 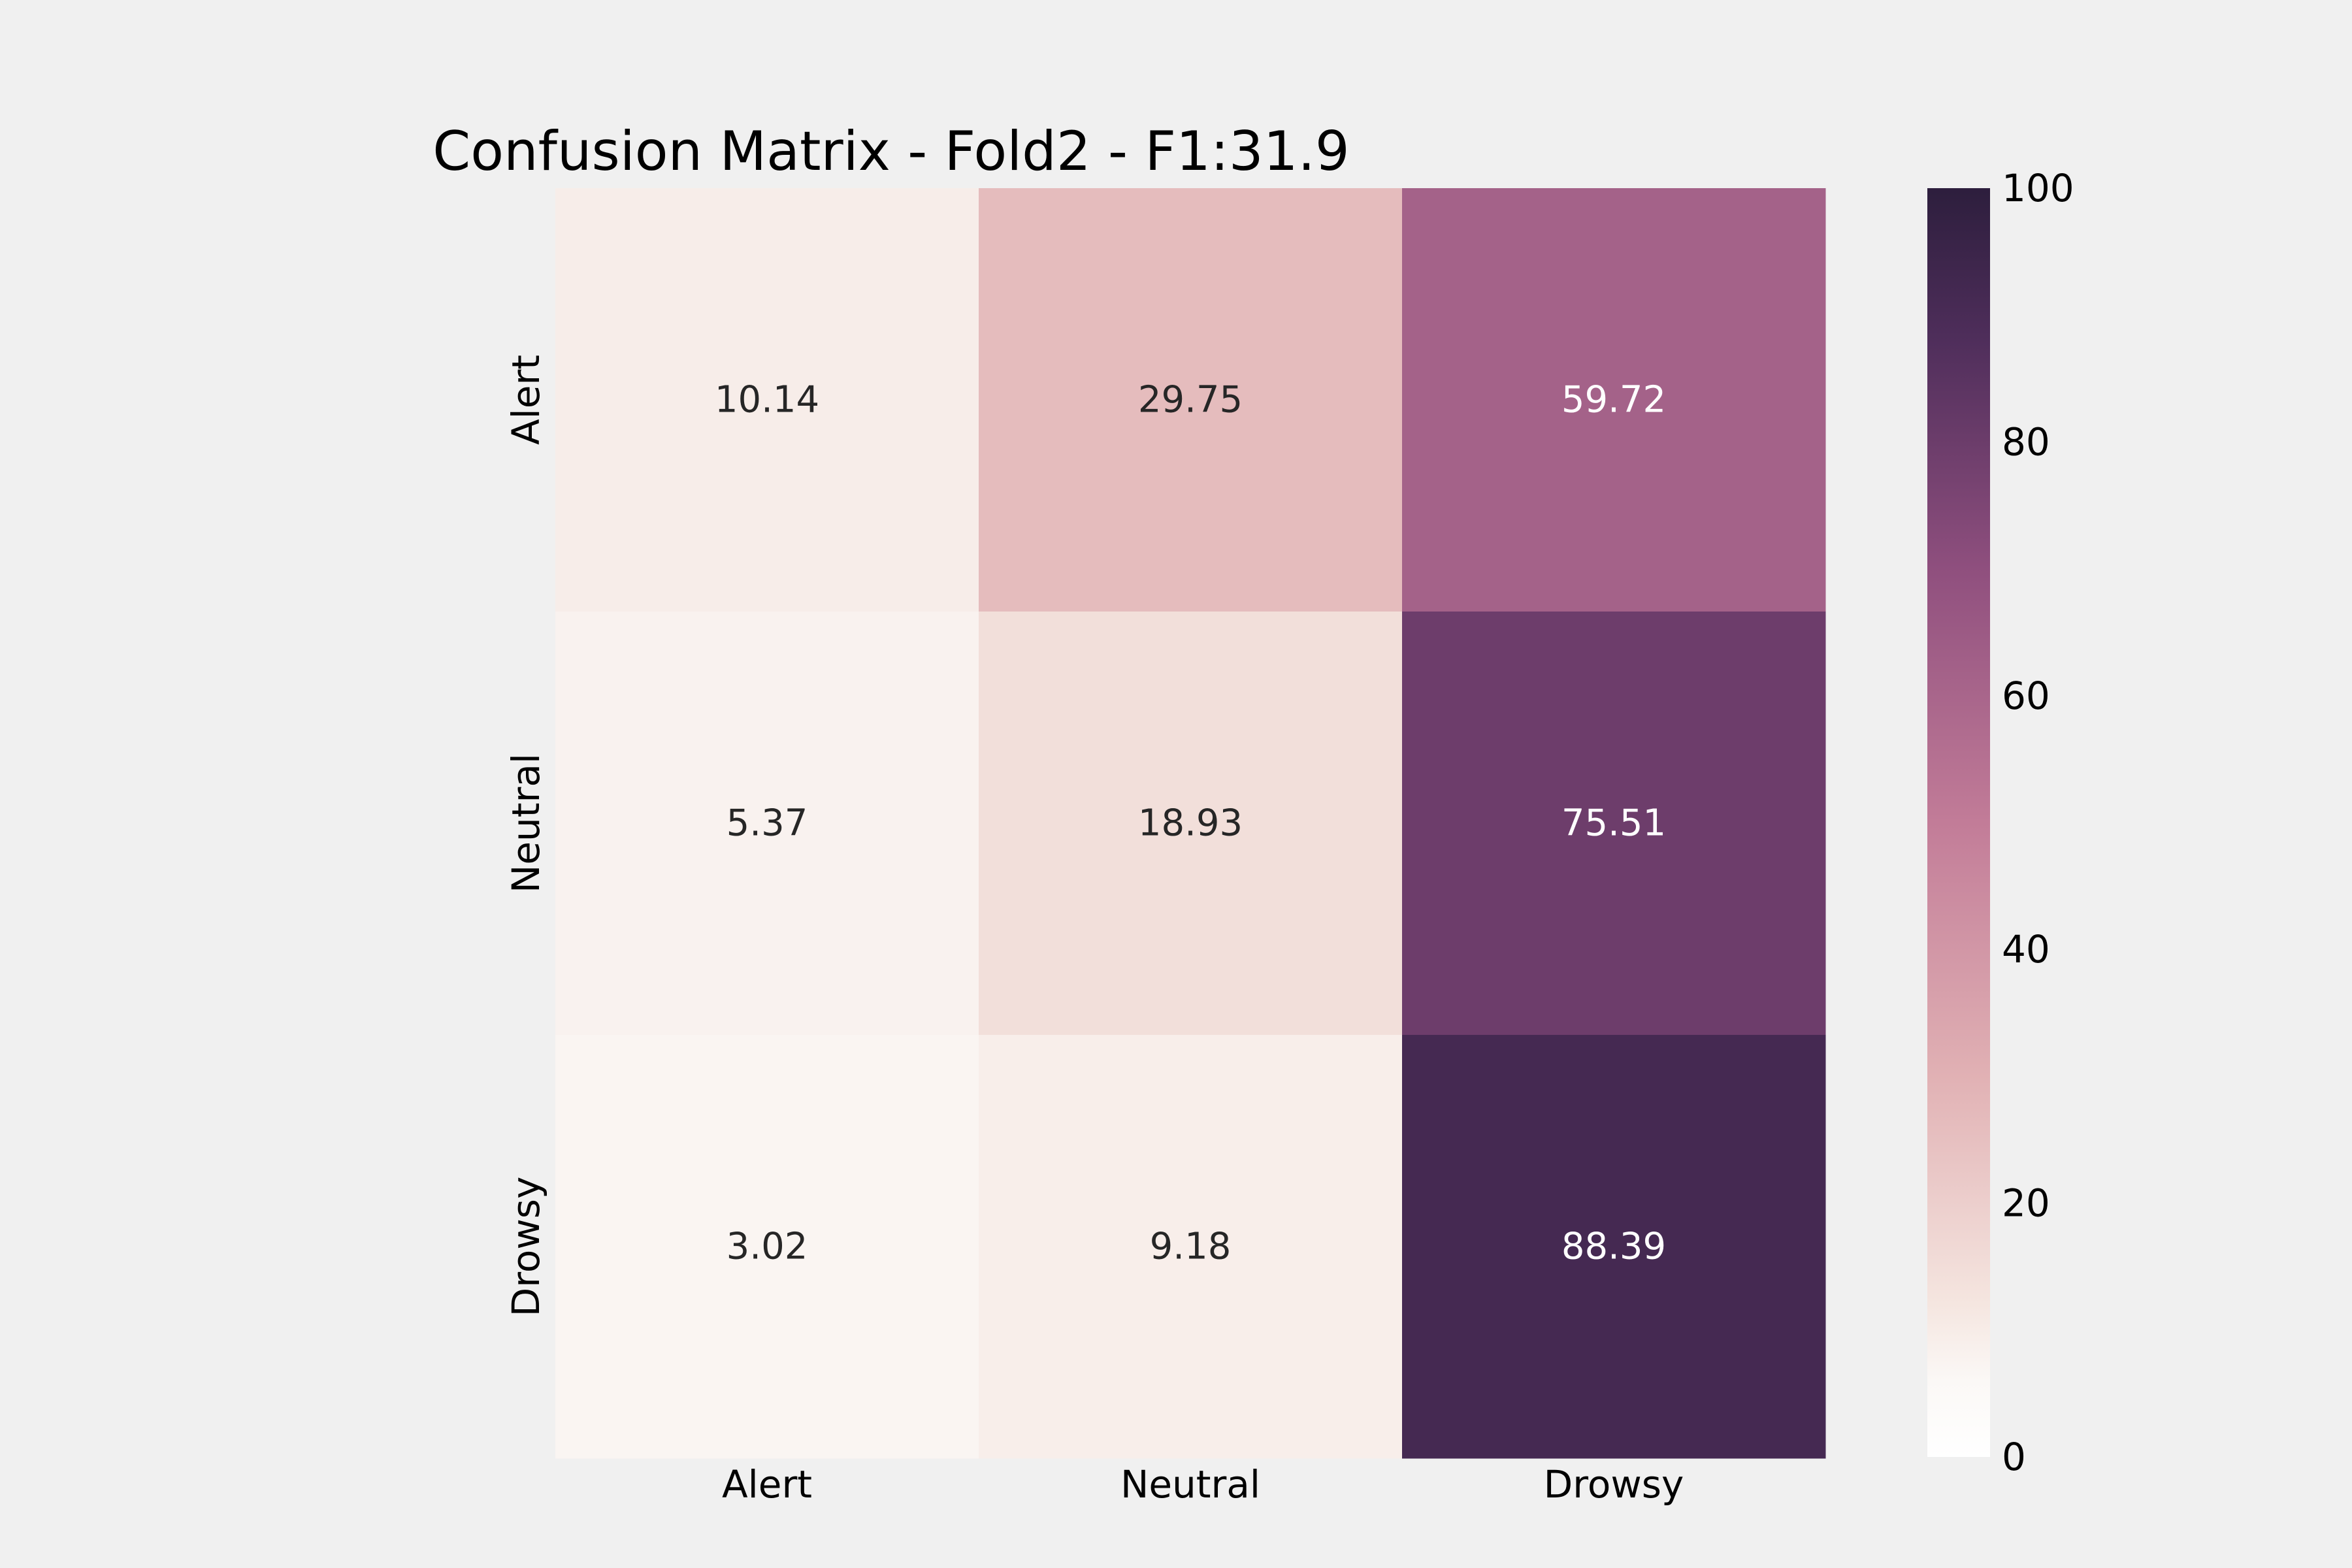 What do you see at coordinates (2014, 1457) in the screenshot?
I see `colorbar-tick-label: 0` at bounding box center [2014, 1457].